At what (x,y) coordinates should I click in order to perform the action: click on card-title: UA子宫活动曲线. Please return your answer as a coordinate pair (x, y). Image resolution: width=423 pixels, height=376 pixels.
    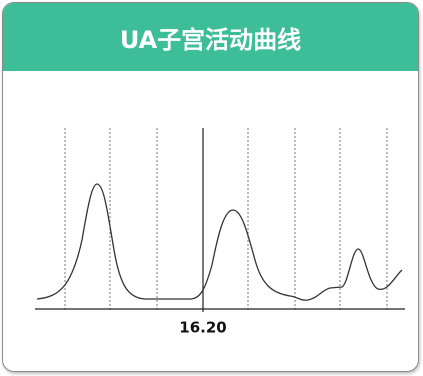
    Looking at the image, I should click on (210, 39).